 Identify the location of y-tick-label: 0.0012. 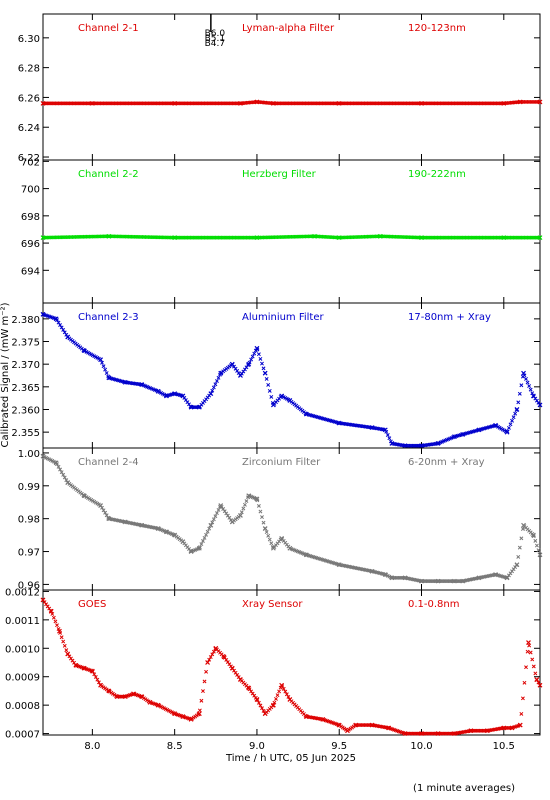
(22, 592).